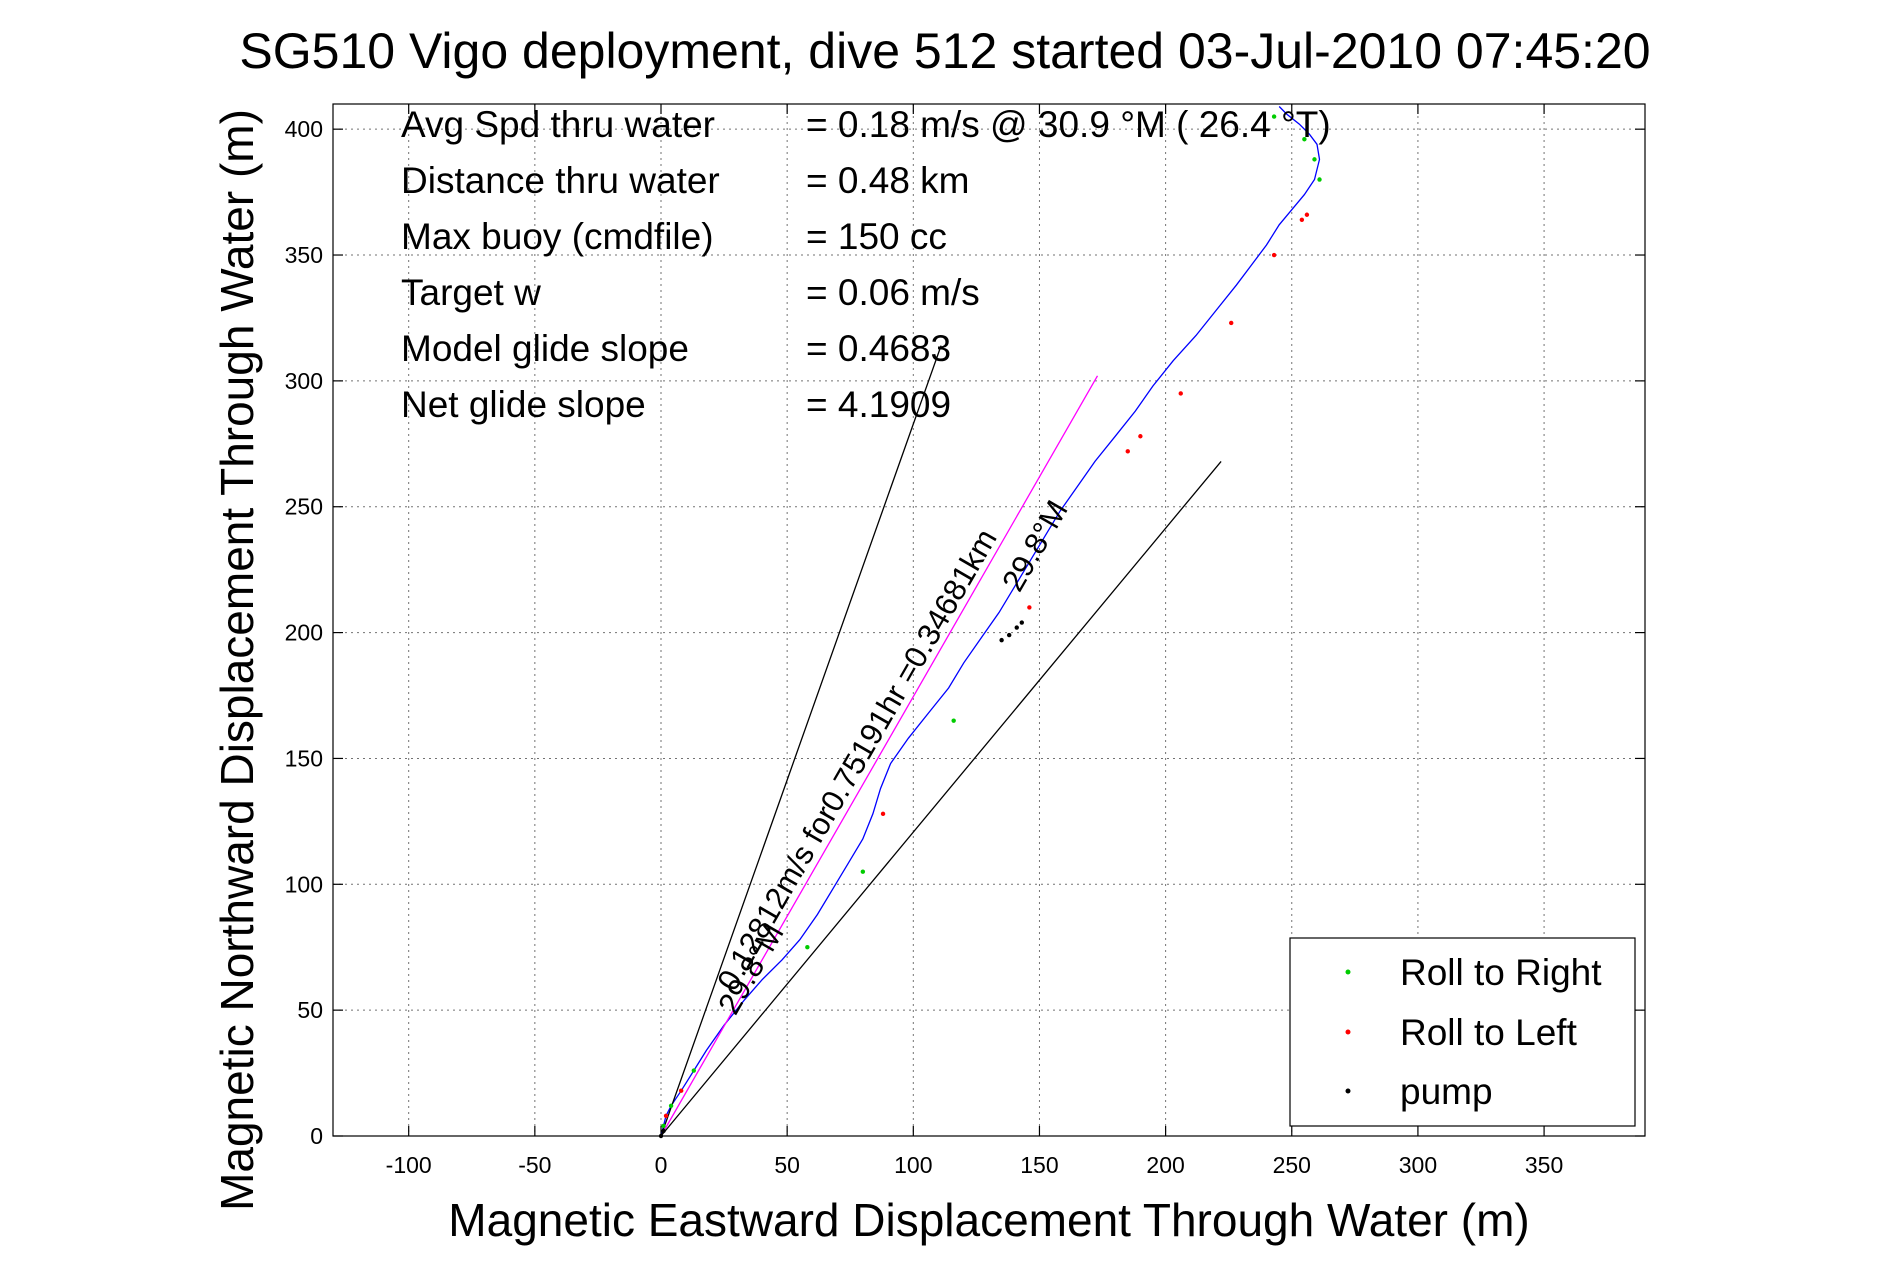  I want to click on stats-label: Avg Spd thru water, so click(558, 124).